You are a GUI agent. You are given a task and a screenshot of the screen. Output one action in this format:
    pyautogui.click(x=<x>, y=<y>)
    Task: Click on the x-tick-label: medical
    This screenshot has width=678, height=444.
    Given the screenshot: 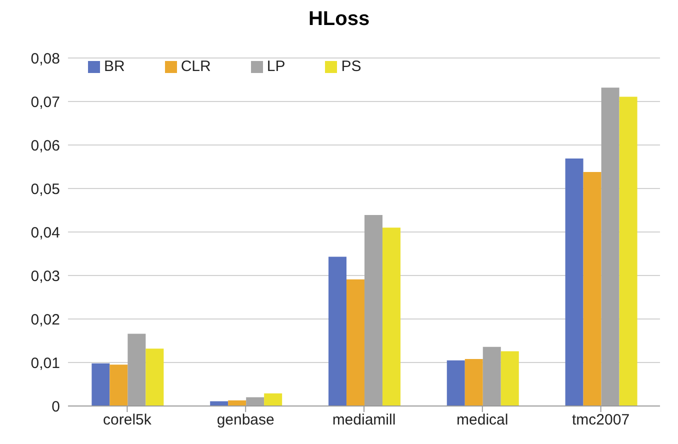 What is the action you would take?
    pyautogui.click(x=482, y=420)
    